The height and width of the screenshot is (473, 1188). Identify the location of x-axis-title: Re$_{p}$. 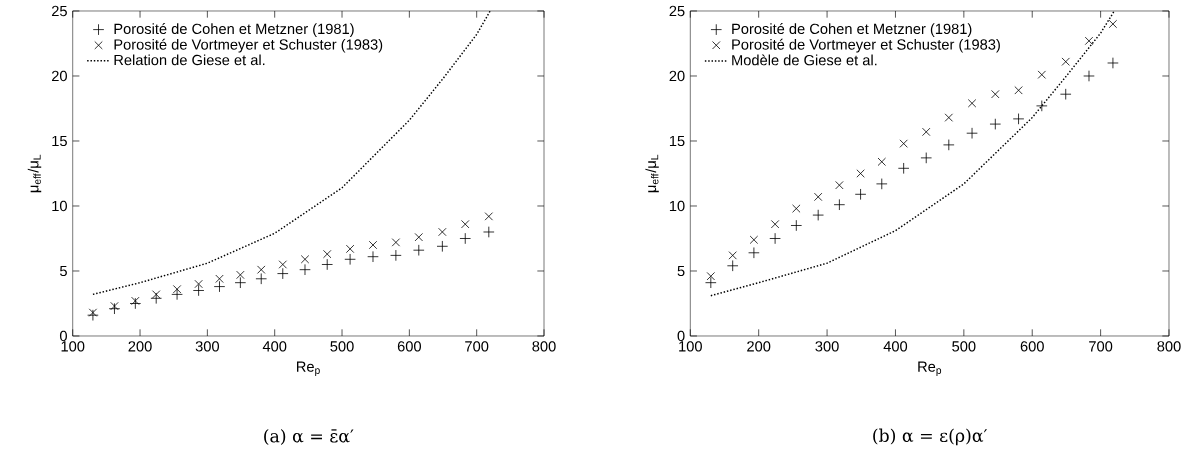
(930, 368).